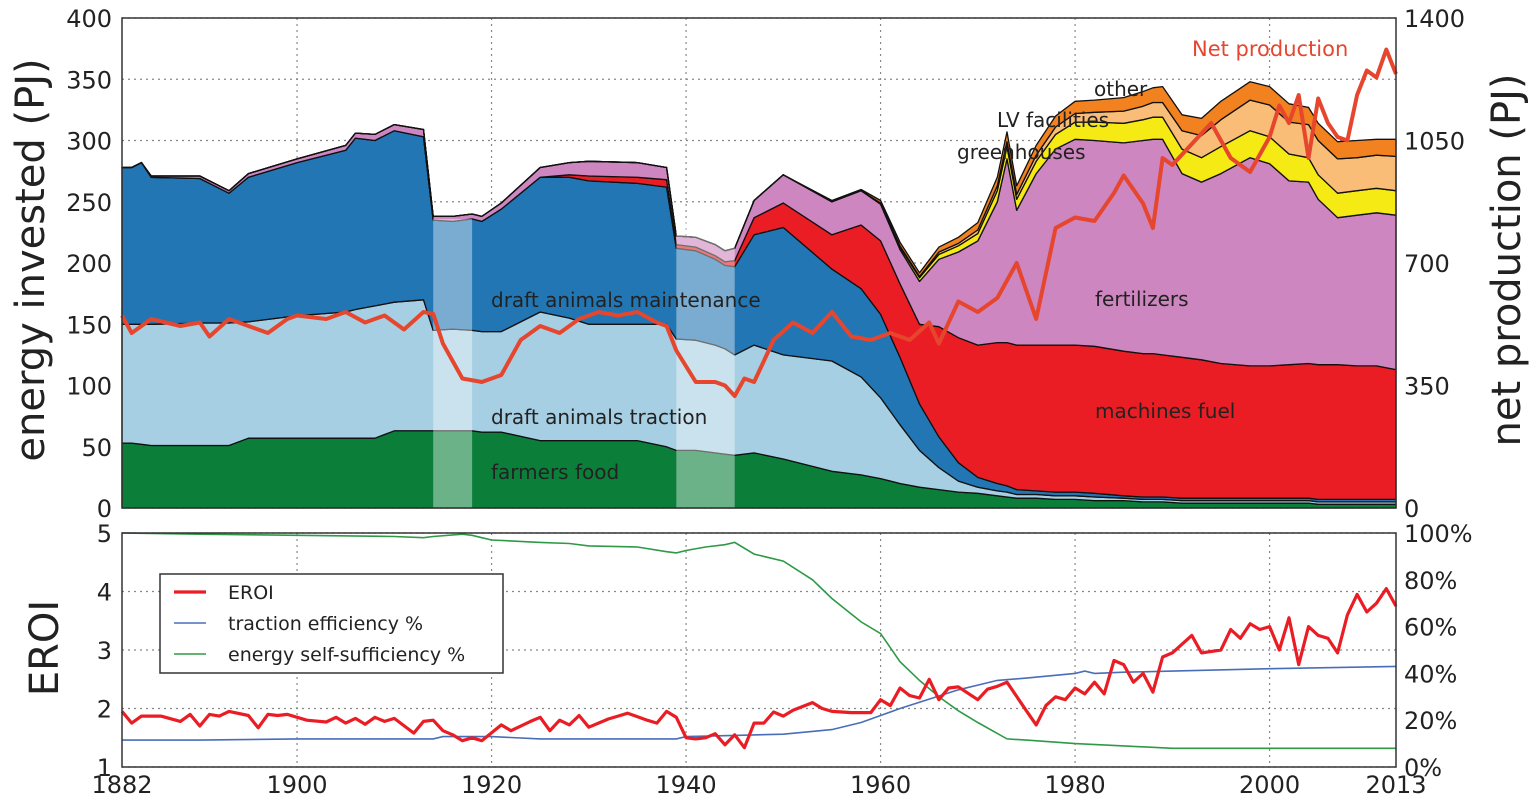 This screenshot has height=797, width=1536. Describe the element at coordinates (1053, 120) in the screenshot. I see `annotation-lv-facilities: LV facilities` at that location.